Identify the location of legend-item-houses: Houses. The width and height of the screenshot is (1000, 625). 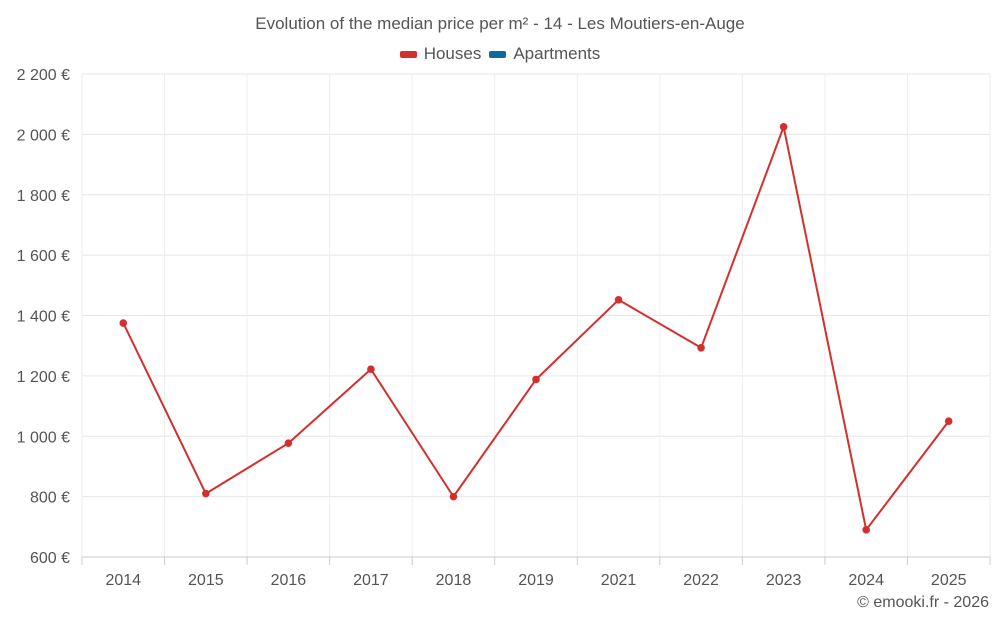
(440, 54).